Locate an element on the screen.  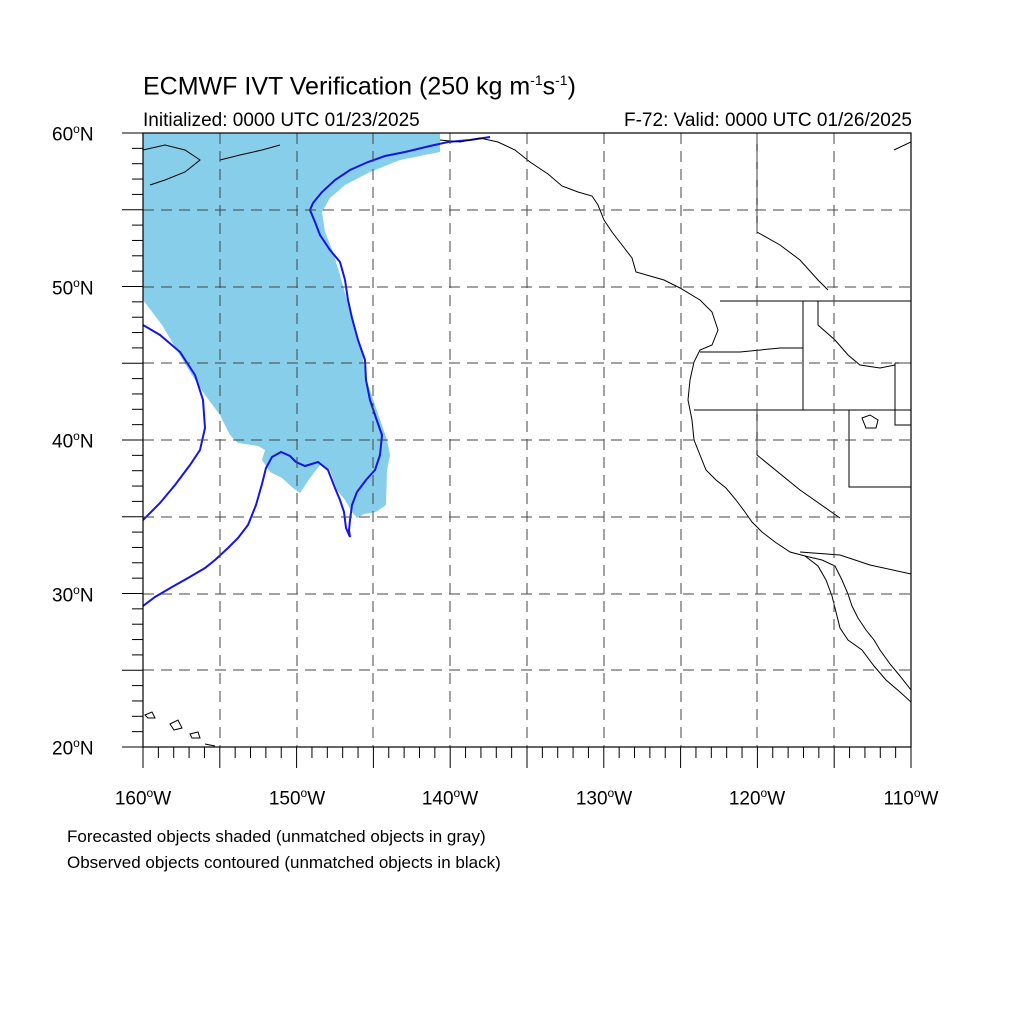
lon-label-150w: 150oW is located at coordinates (297, 798).